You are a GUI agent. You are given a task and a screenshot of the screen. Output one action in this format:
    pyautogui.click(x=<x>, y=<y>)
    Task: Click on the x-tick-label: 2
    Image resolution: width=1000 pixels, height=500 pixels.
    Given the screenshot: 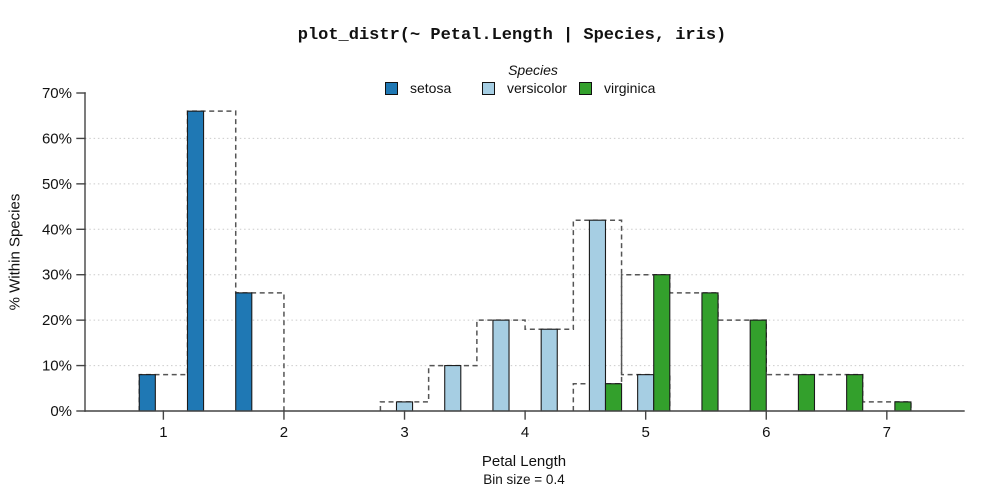 What is the action you would take?
    pyautogui.click(x=284, y=432)
    